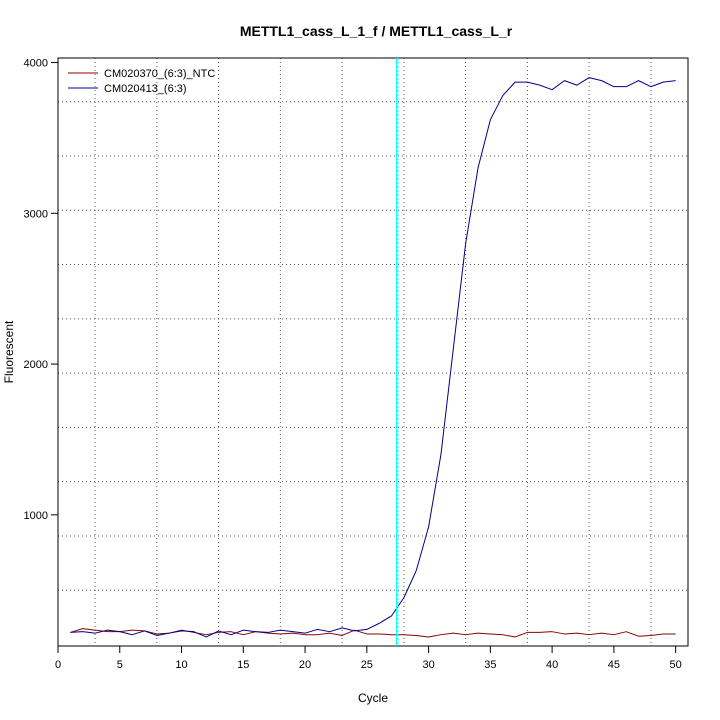 This screenshot has width=720, height=720. What do you see at coordinates (120, 665) in the screenshot?
I see `x-tick-label: 5` at bounding box center [120, 665].